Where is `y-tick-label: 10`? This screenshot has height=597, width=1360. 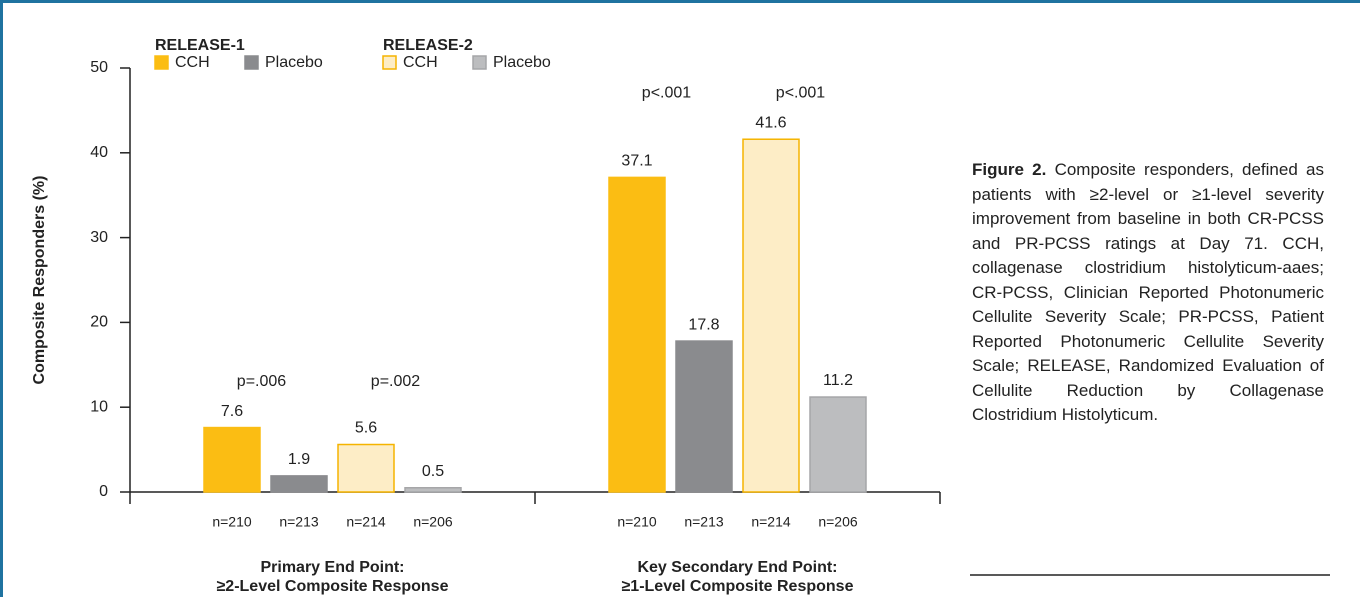 y-tick-label: 10 is located at coordinates (99, 406).